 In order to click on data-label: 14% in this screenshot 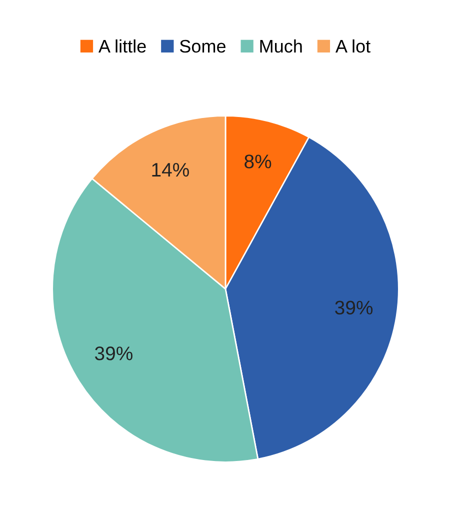, I will do `click(170, 169)`.